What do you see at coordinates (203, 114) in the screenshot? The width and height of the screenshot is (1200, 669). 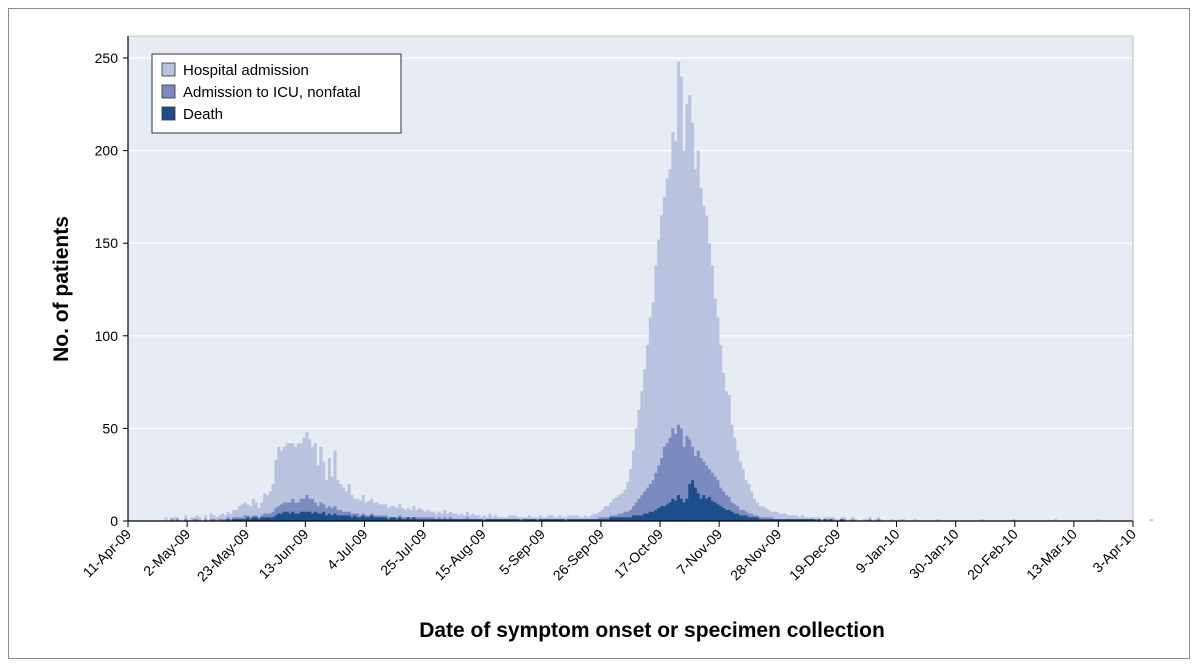 I see `legend-label-death: Death` at bounding box center [203, 114].